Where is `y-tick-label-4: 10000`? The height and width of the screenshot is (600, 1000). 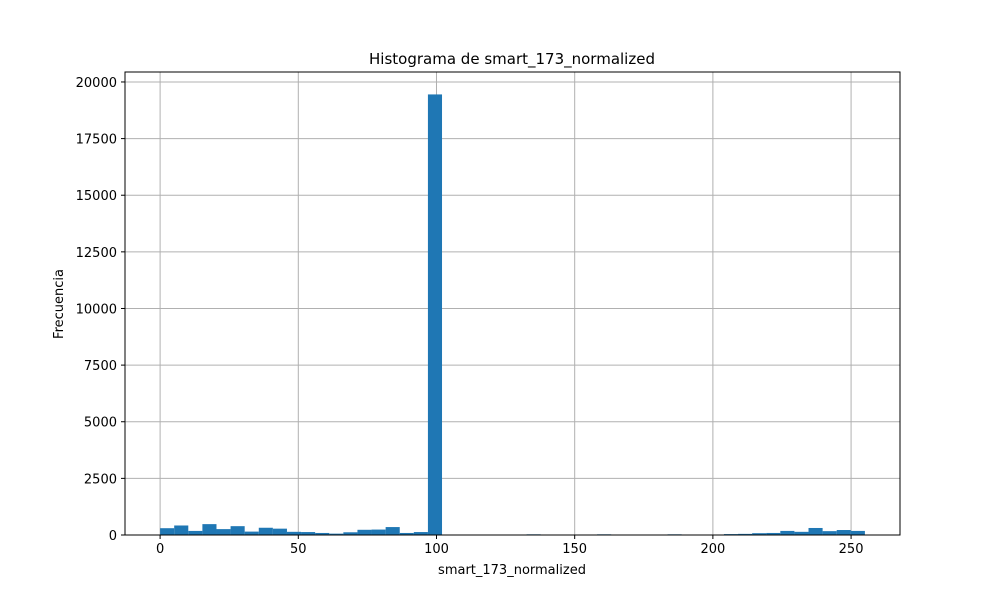 y-tick-label-4: 10000 is located at coordinates (96, 309).